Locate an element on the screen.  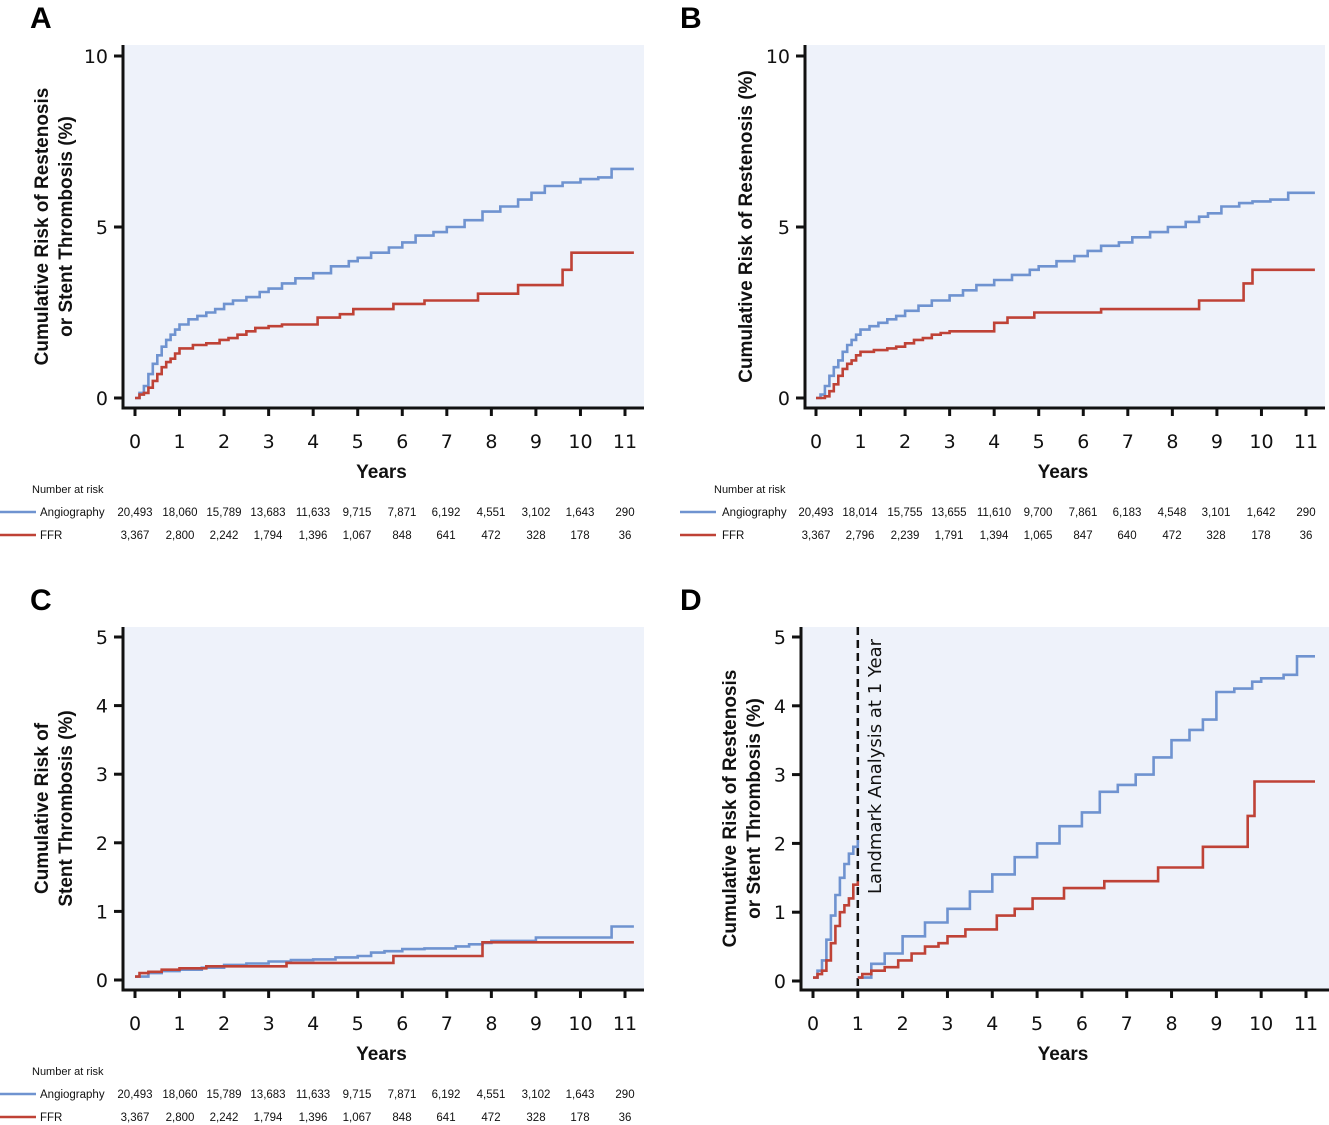
panel-c-x-tick-label: 4 is located at coordinates (313, 1024).